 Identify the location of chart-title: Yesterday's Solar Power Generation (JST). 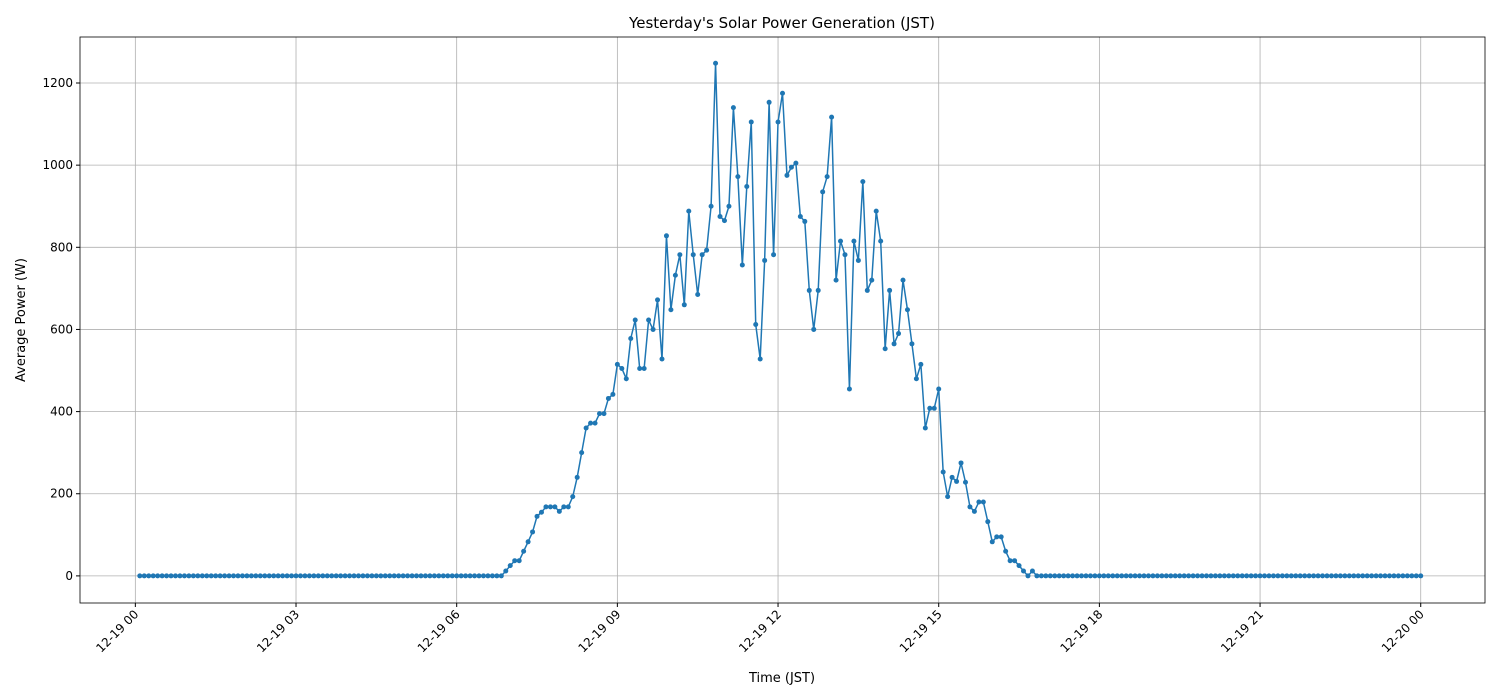
(781, 23).